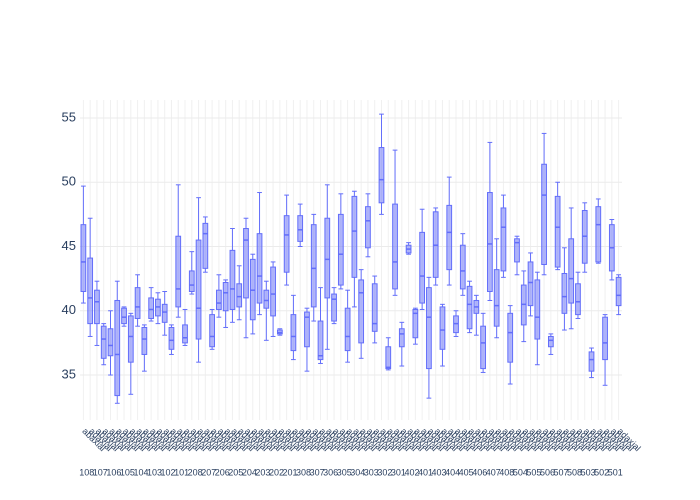  I want to click on group-label: 301, so click(398, 472).